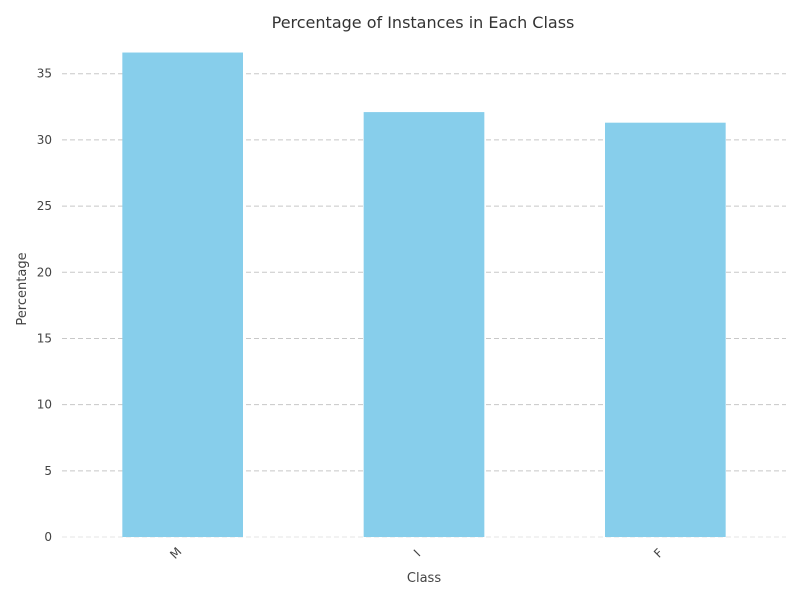 Image resolution: width=800 pixels, height=600 pixels. What do you see at coordinates (48, 471) in the screenshot?
I see `y-tick-label: 5` at bounding box center [48, 471].